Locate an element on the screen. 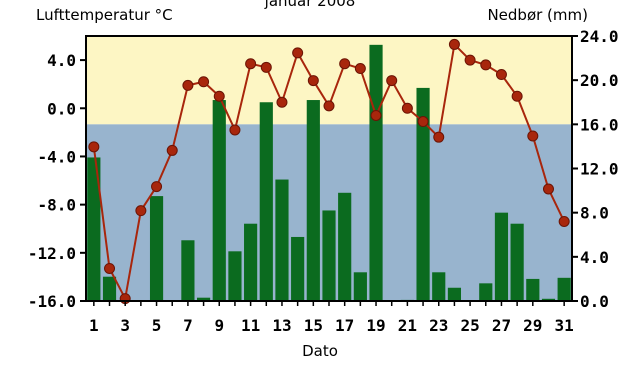 The image size is (635, 365). right-axis-label: Nedbør (mm) is located at coordinates (537, 15).